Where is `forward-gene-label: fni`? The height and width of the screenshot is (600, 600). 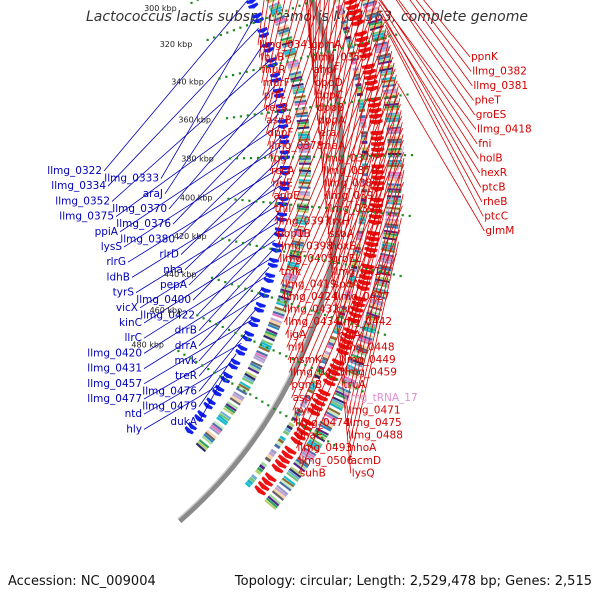
forward-gene-label: fni is located at coordinates (484, 144).